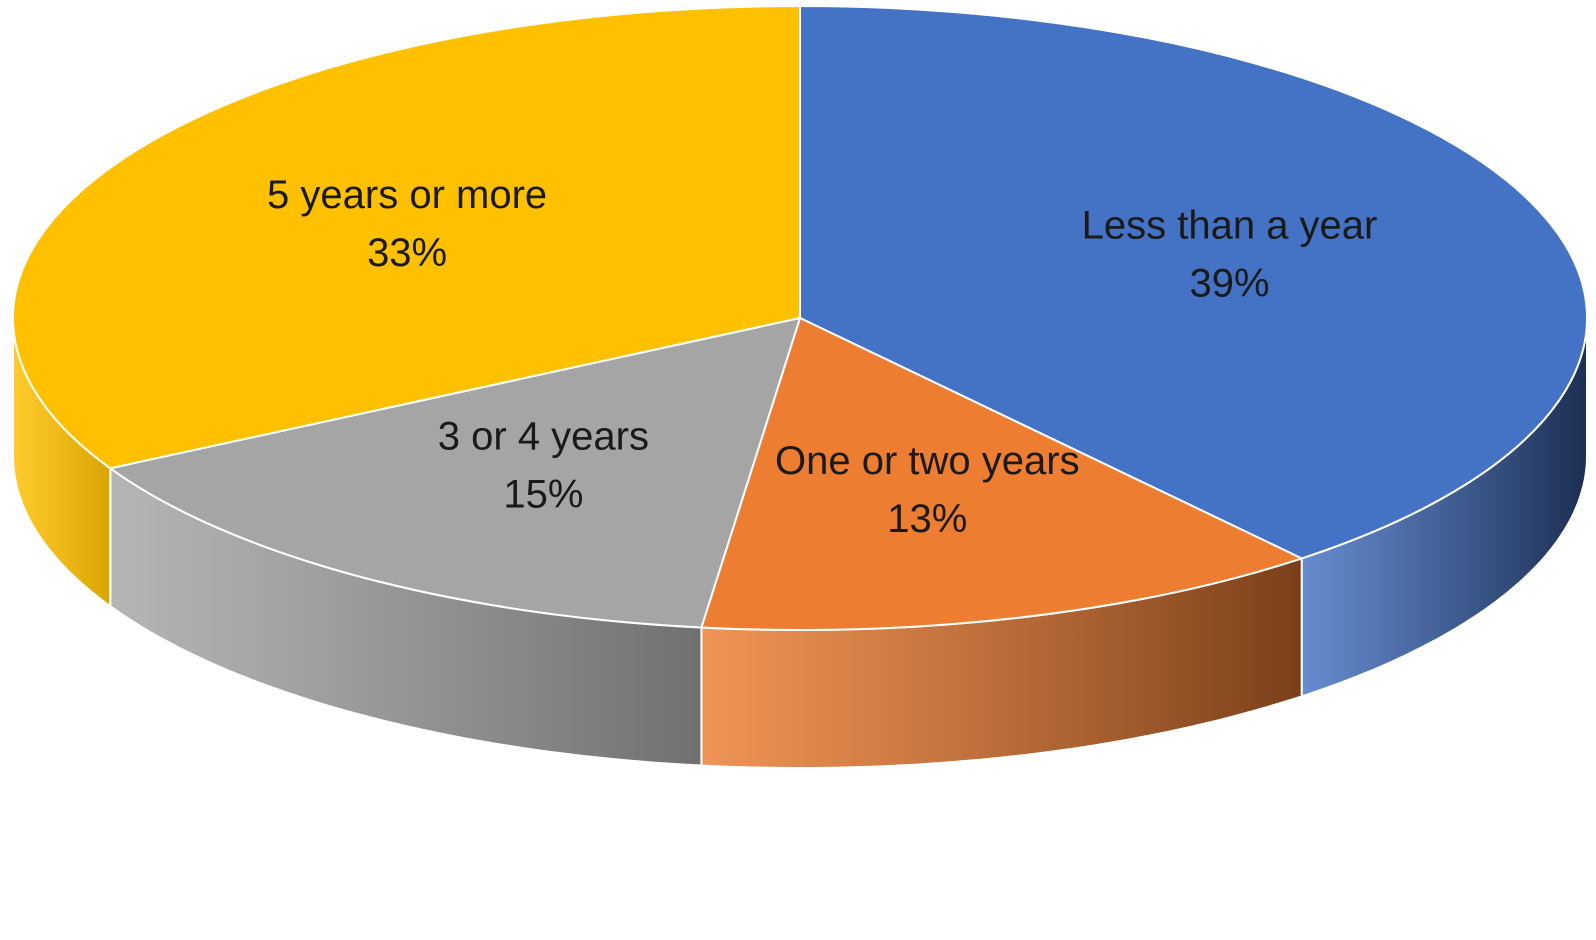  What do you see at coordinates (543, 437) in the screenshot?
I see `slice-label: 3 or 4 years` at bounding box center [543, 437].